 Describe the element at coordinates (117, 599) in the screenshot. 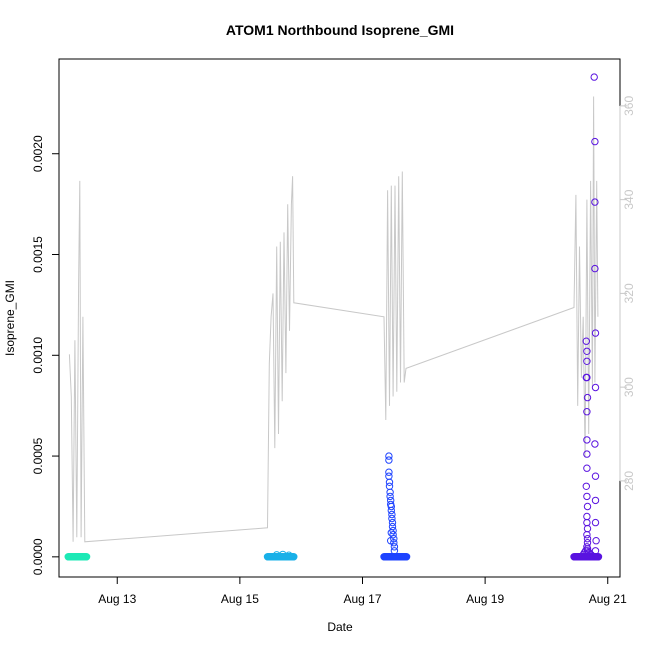

I see `x-tick-label: Aug 13` at that location.